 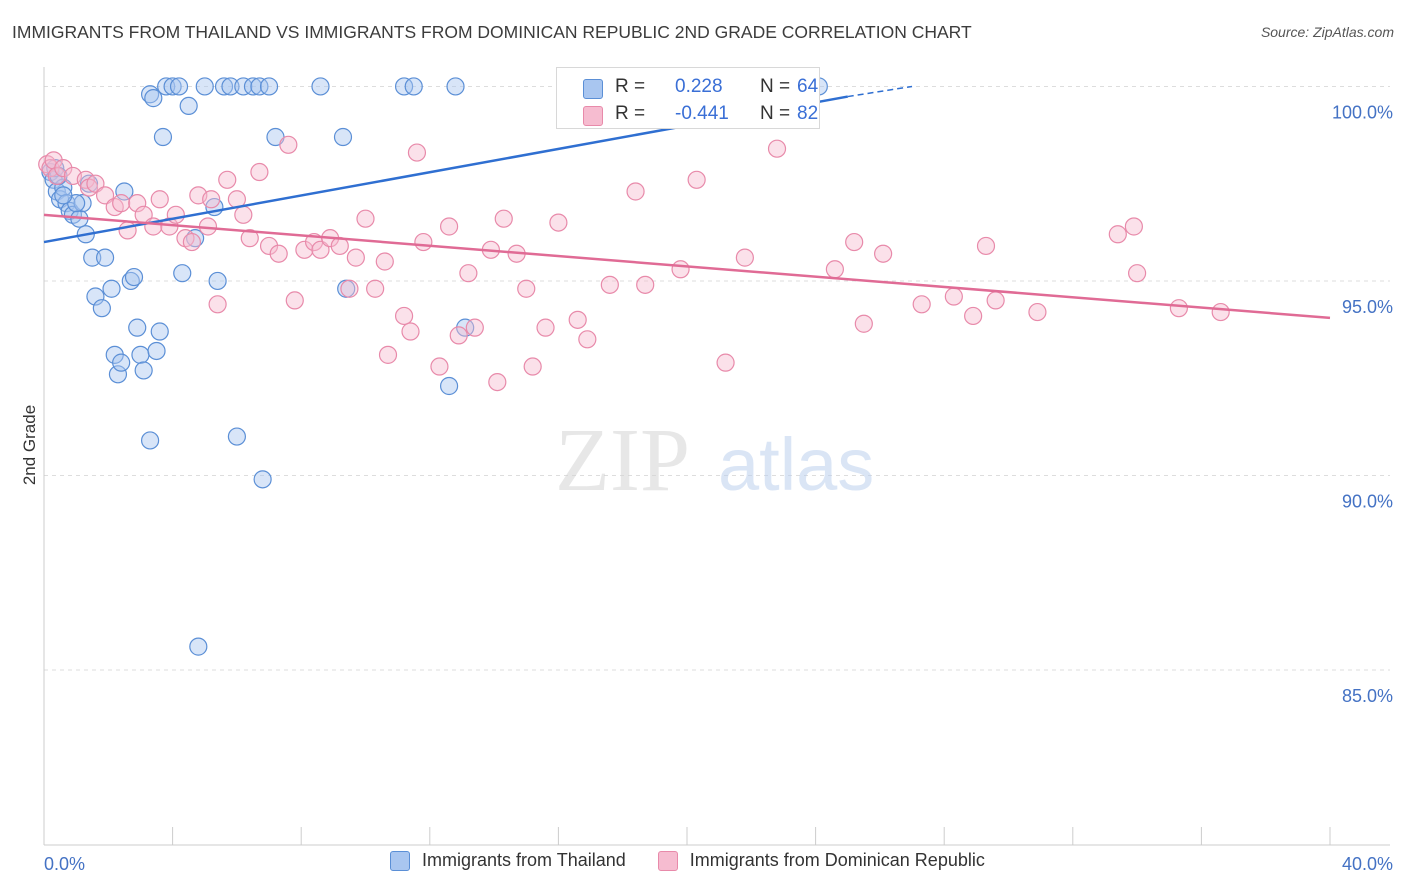 What do you see at coordinates (622, 460) in the screenshot?
I see `watermark-zip: ZIP` at bounding box center [622, 460].